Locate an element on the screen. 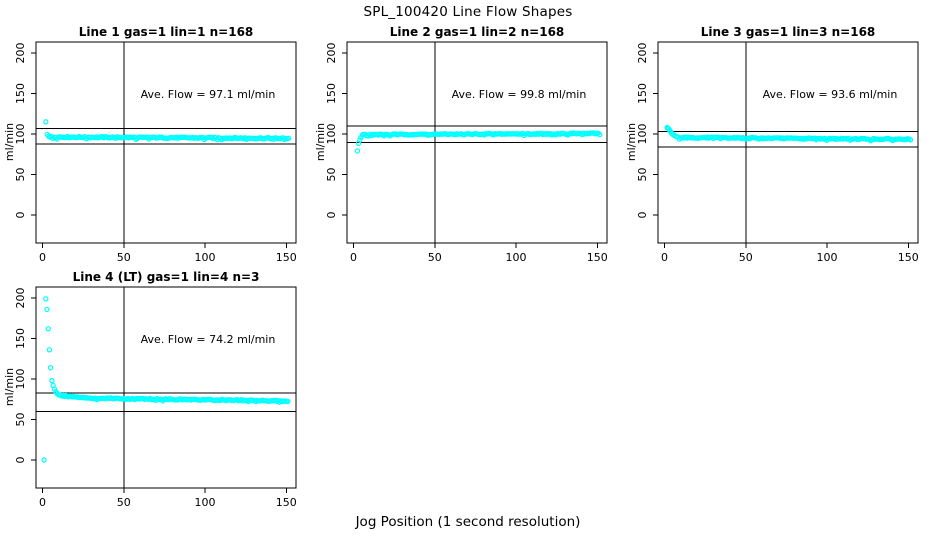  subplot-title: Line 3 gas=1 lin=3 n=168 is located at coordinates (788, 32).